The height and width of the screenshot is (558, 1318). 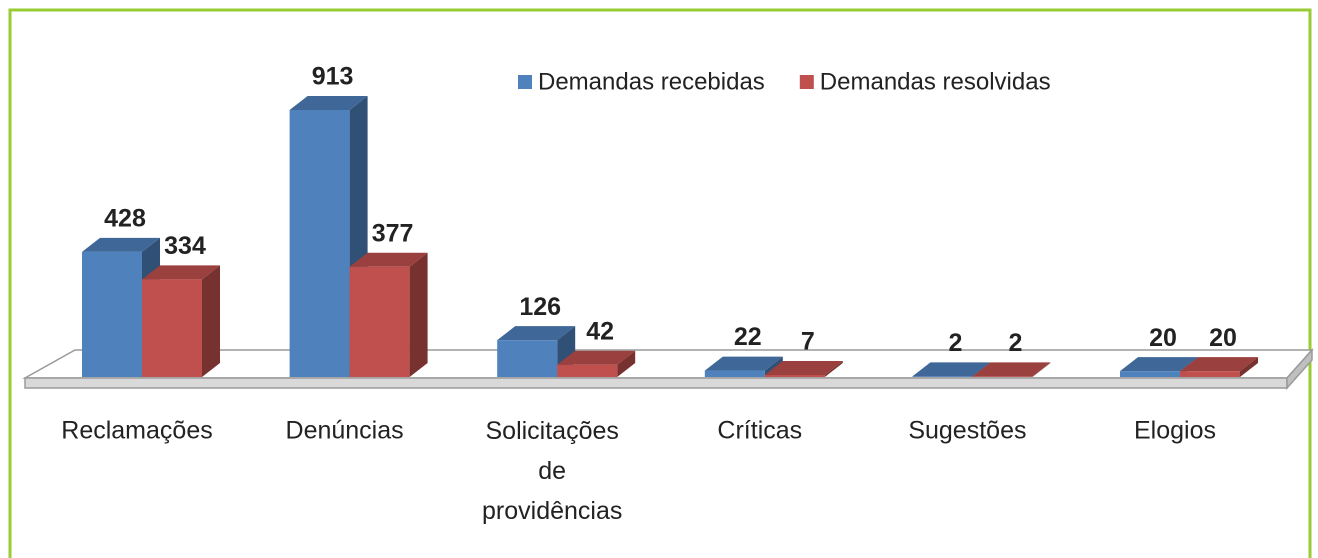 I want to click on x-tick-label: Sugestões, so click(x=967, y=431).